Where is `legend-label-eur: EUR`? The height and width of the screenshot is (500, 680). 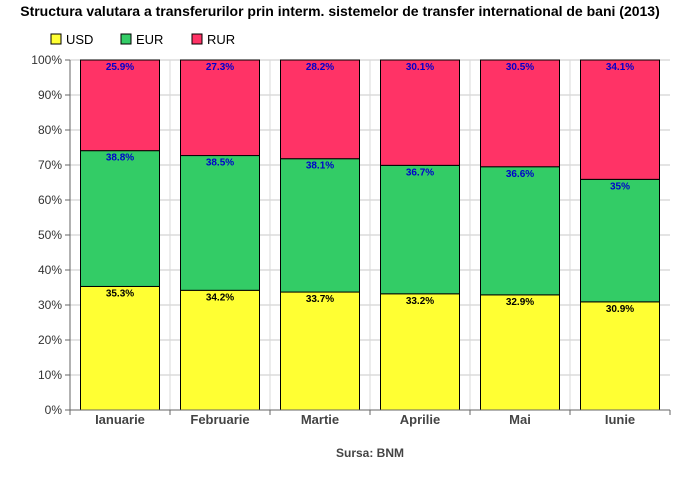 legend-label-eur: EUR is located at coordinates (149, 39).